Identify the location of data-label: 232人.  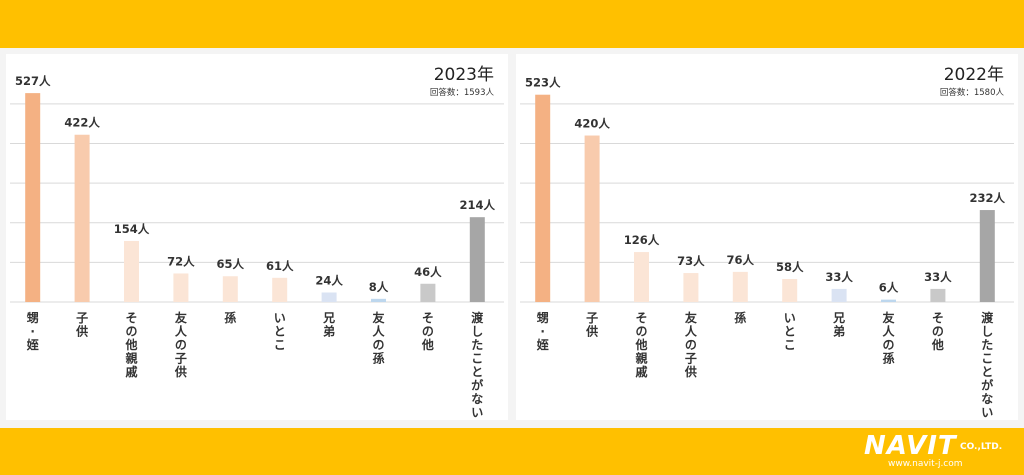
(988, 198).